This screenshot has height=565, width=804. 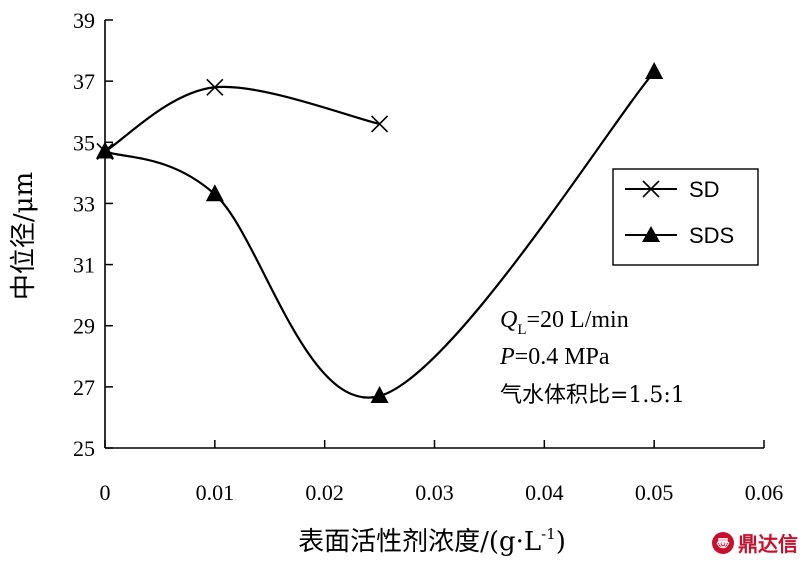 I want to click on legend-label-sd: SD, so click(x=704, y=189).